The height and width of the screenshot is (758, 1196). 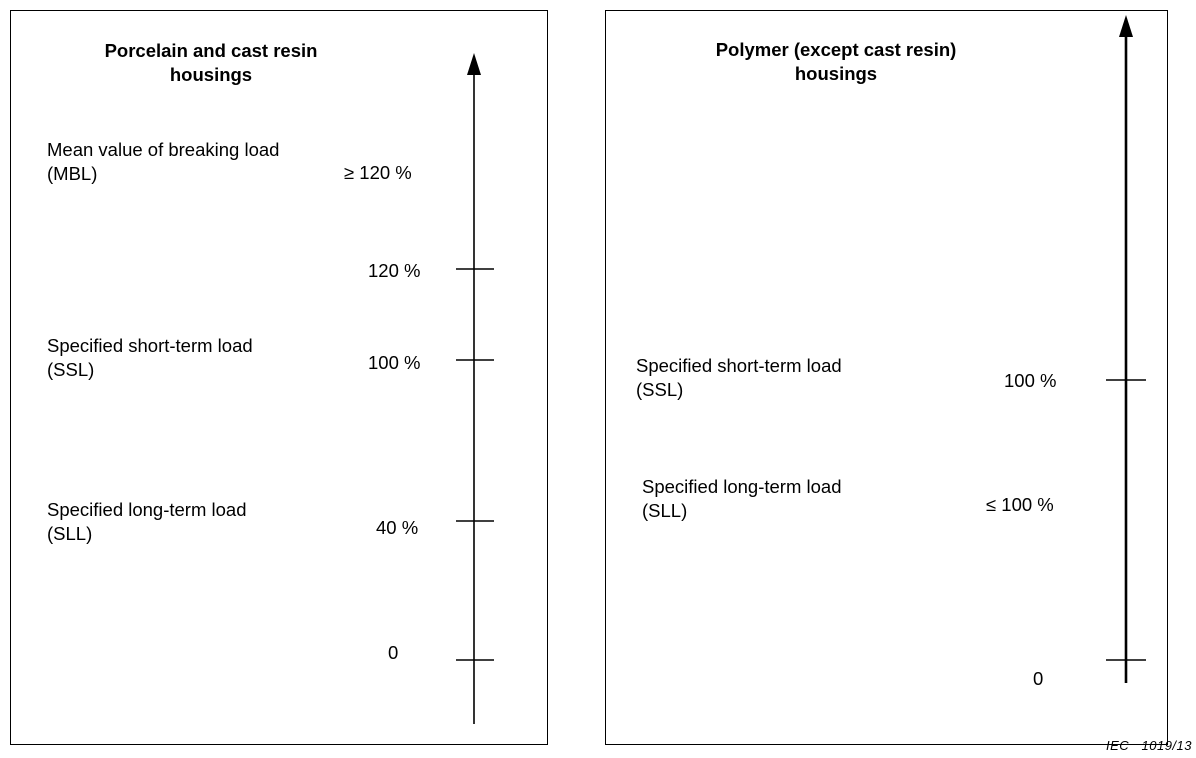 I want to click on sll-label-left: Specified long-term load (SLL), so click(x=147, y=521).